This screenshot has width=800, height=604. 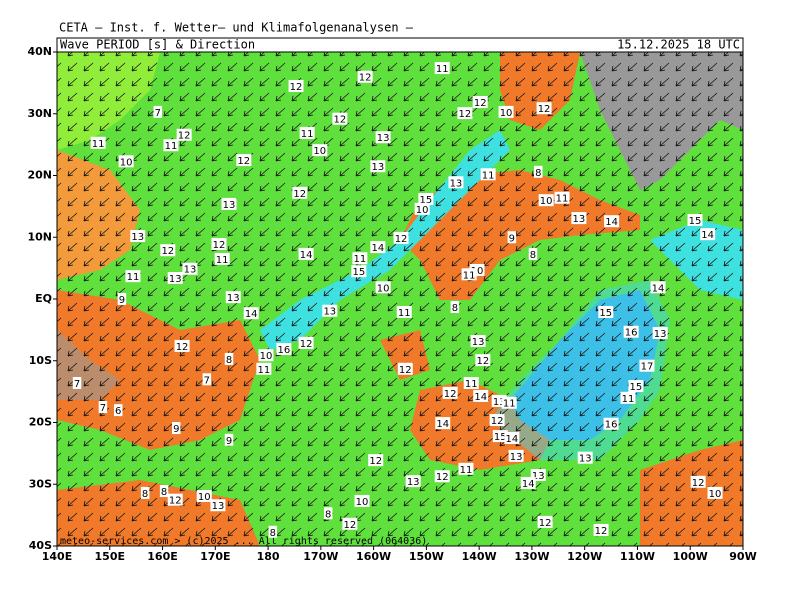 What do you see at coordinates (631, 333) in the screenshot?
I see `period-label: 16` at bounding box center [631, 333].